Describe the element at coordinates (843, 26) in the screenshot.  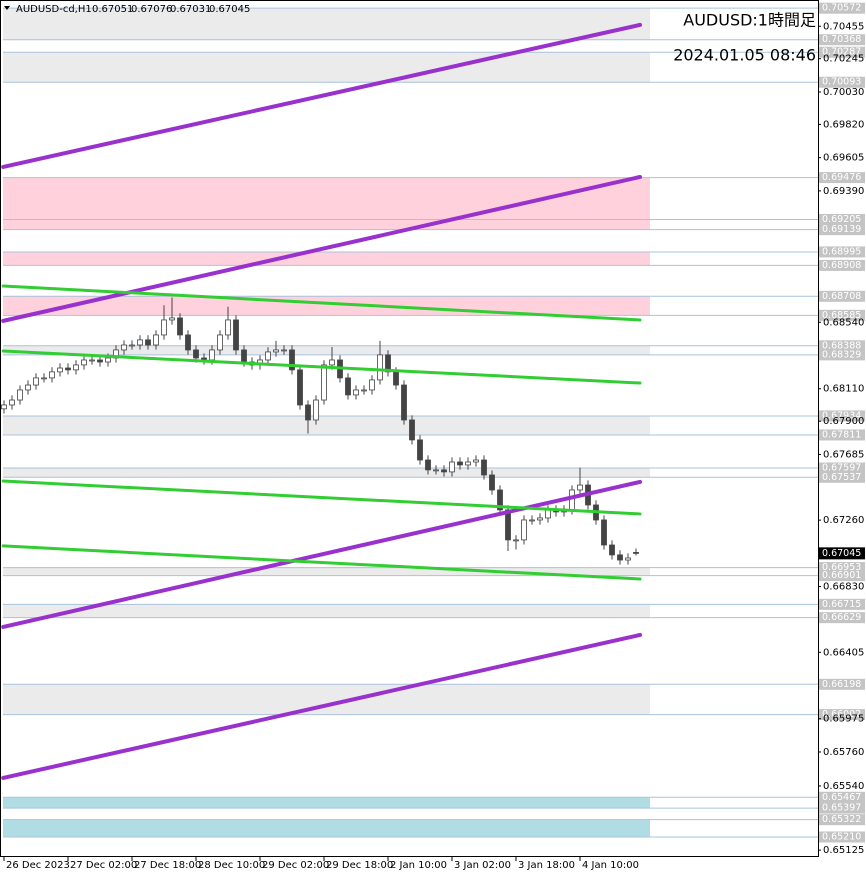
I see `y-tick-label: 0.70455` at that location.